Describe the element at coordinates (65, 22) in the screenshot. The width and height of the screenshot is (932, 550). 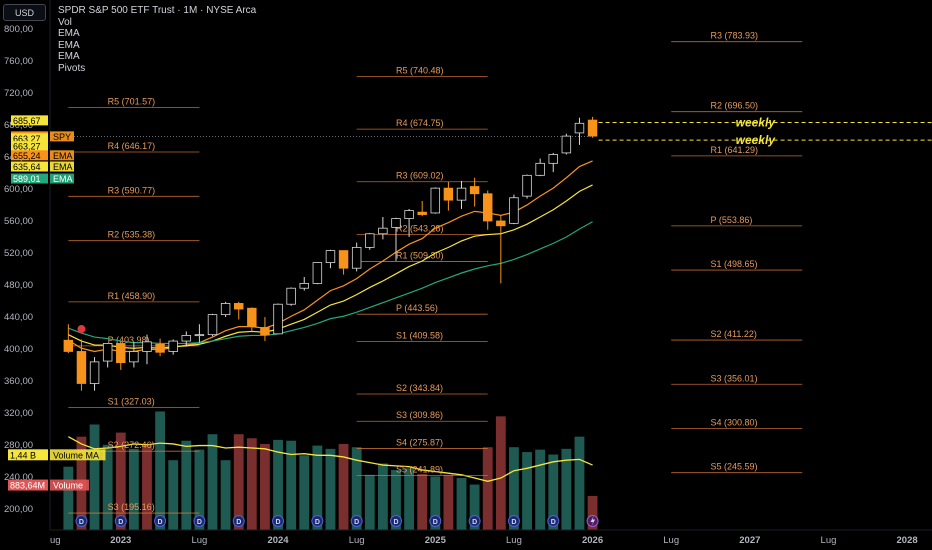
I see `legend-vol: Vol` at that location.